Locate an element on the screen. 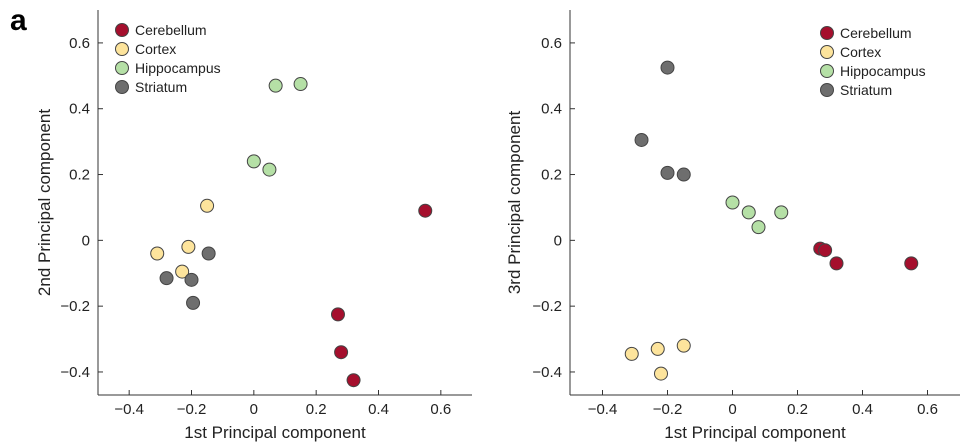 The image size is (963, 445). y-axis-title: 3rd Principal component is located at coordinates (514, 203).